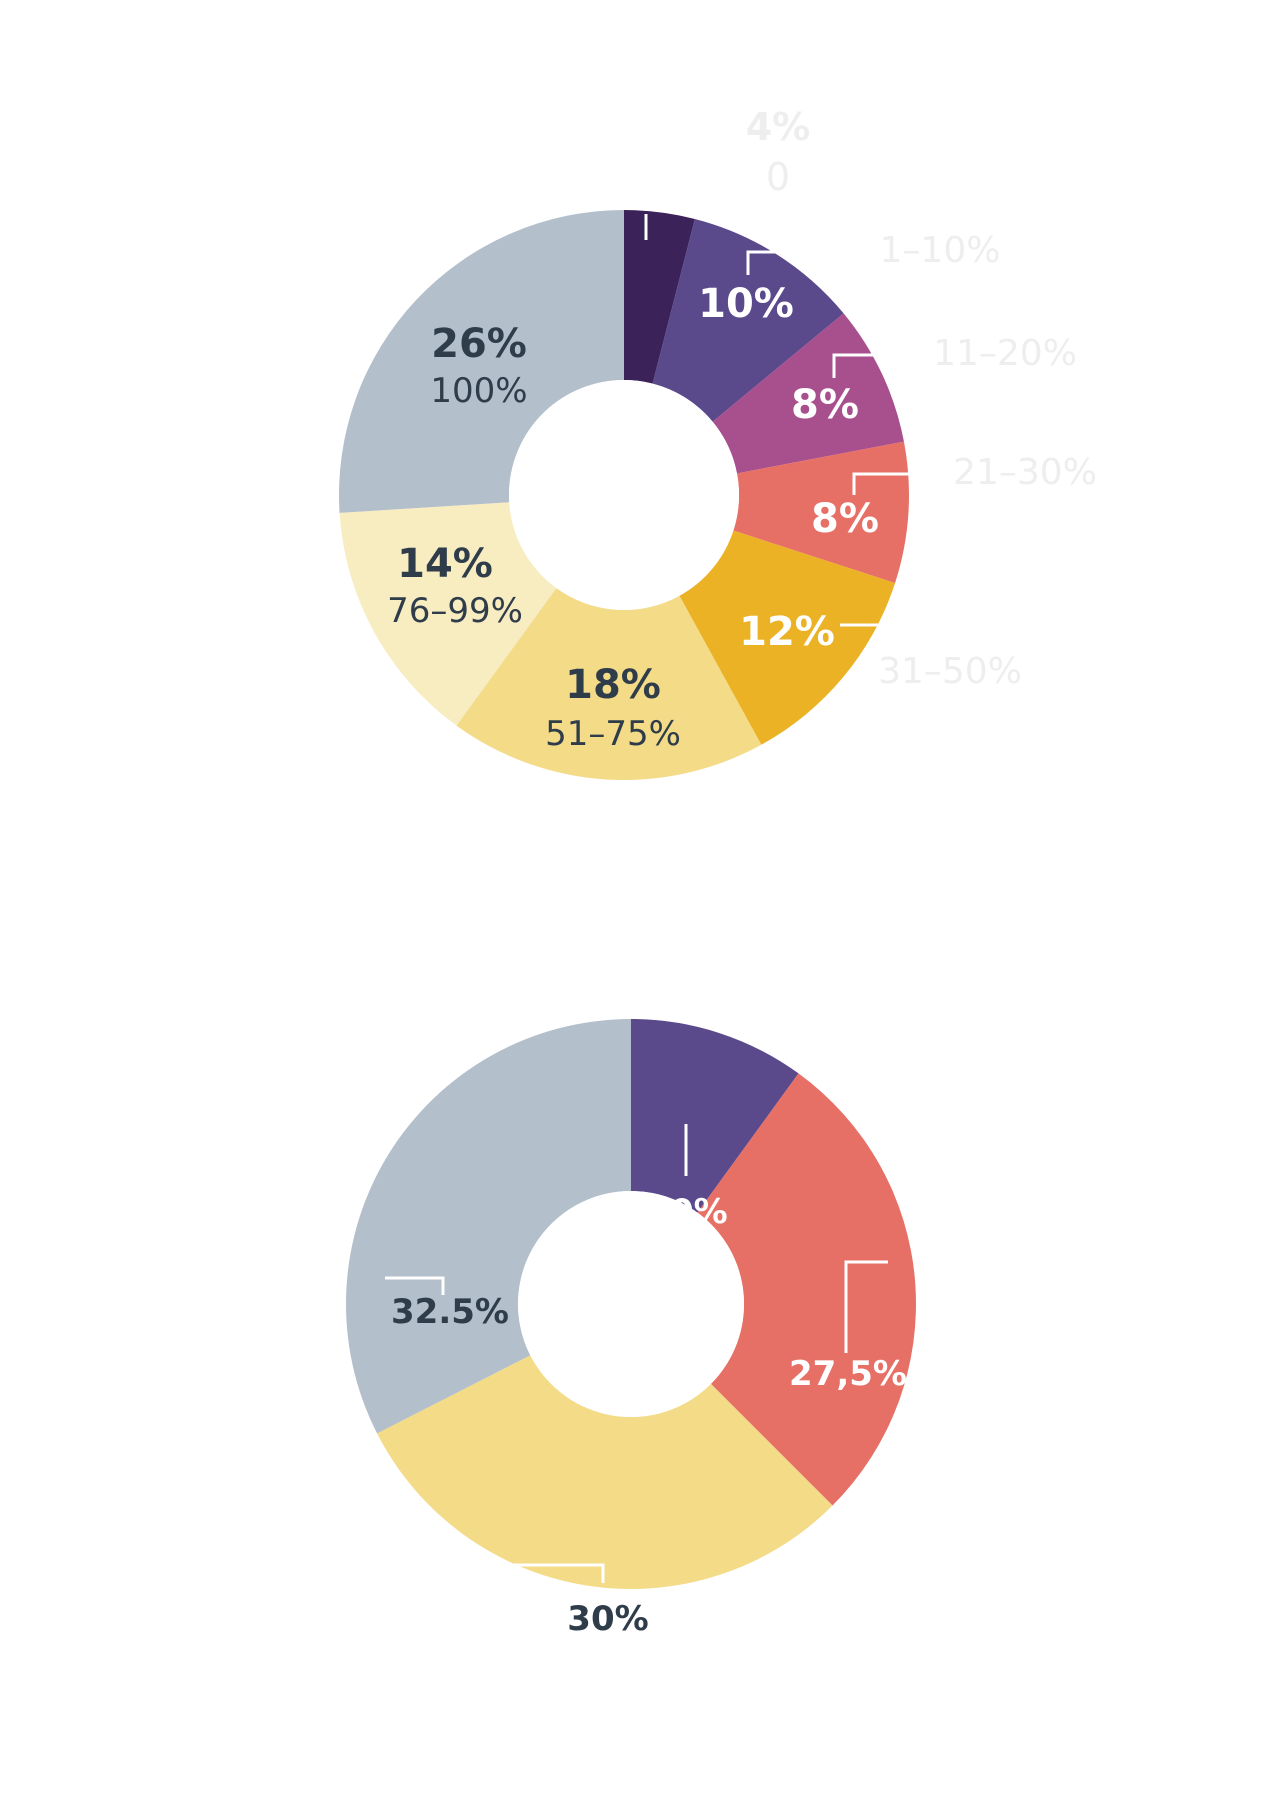 This screenshot has width=1280, height=1800. What do you see at coordinates (686, 1212) in the screenshot?
I see `donut2-value-label-0: 10%` at bounding box center [686, 1212].